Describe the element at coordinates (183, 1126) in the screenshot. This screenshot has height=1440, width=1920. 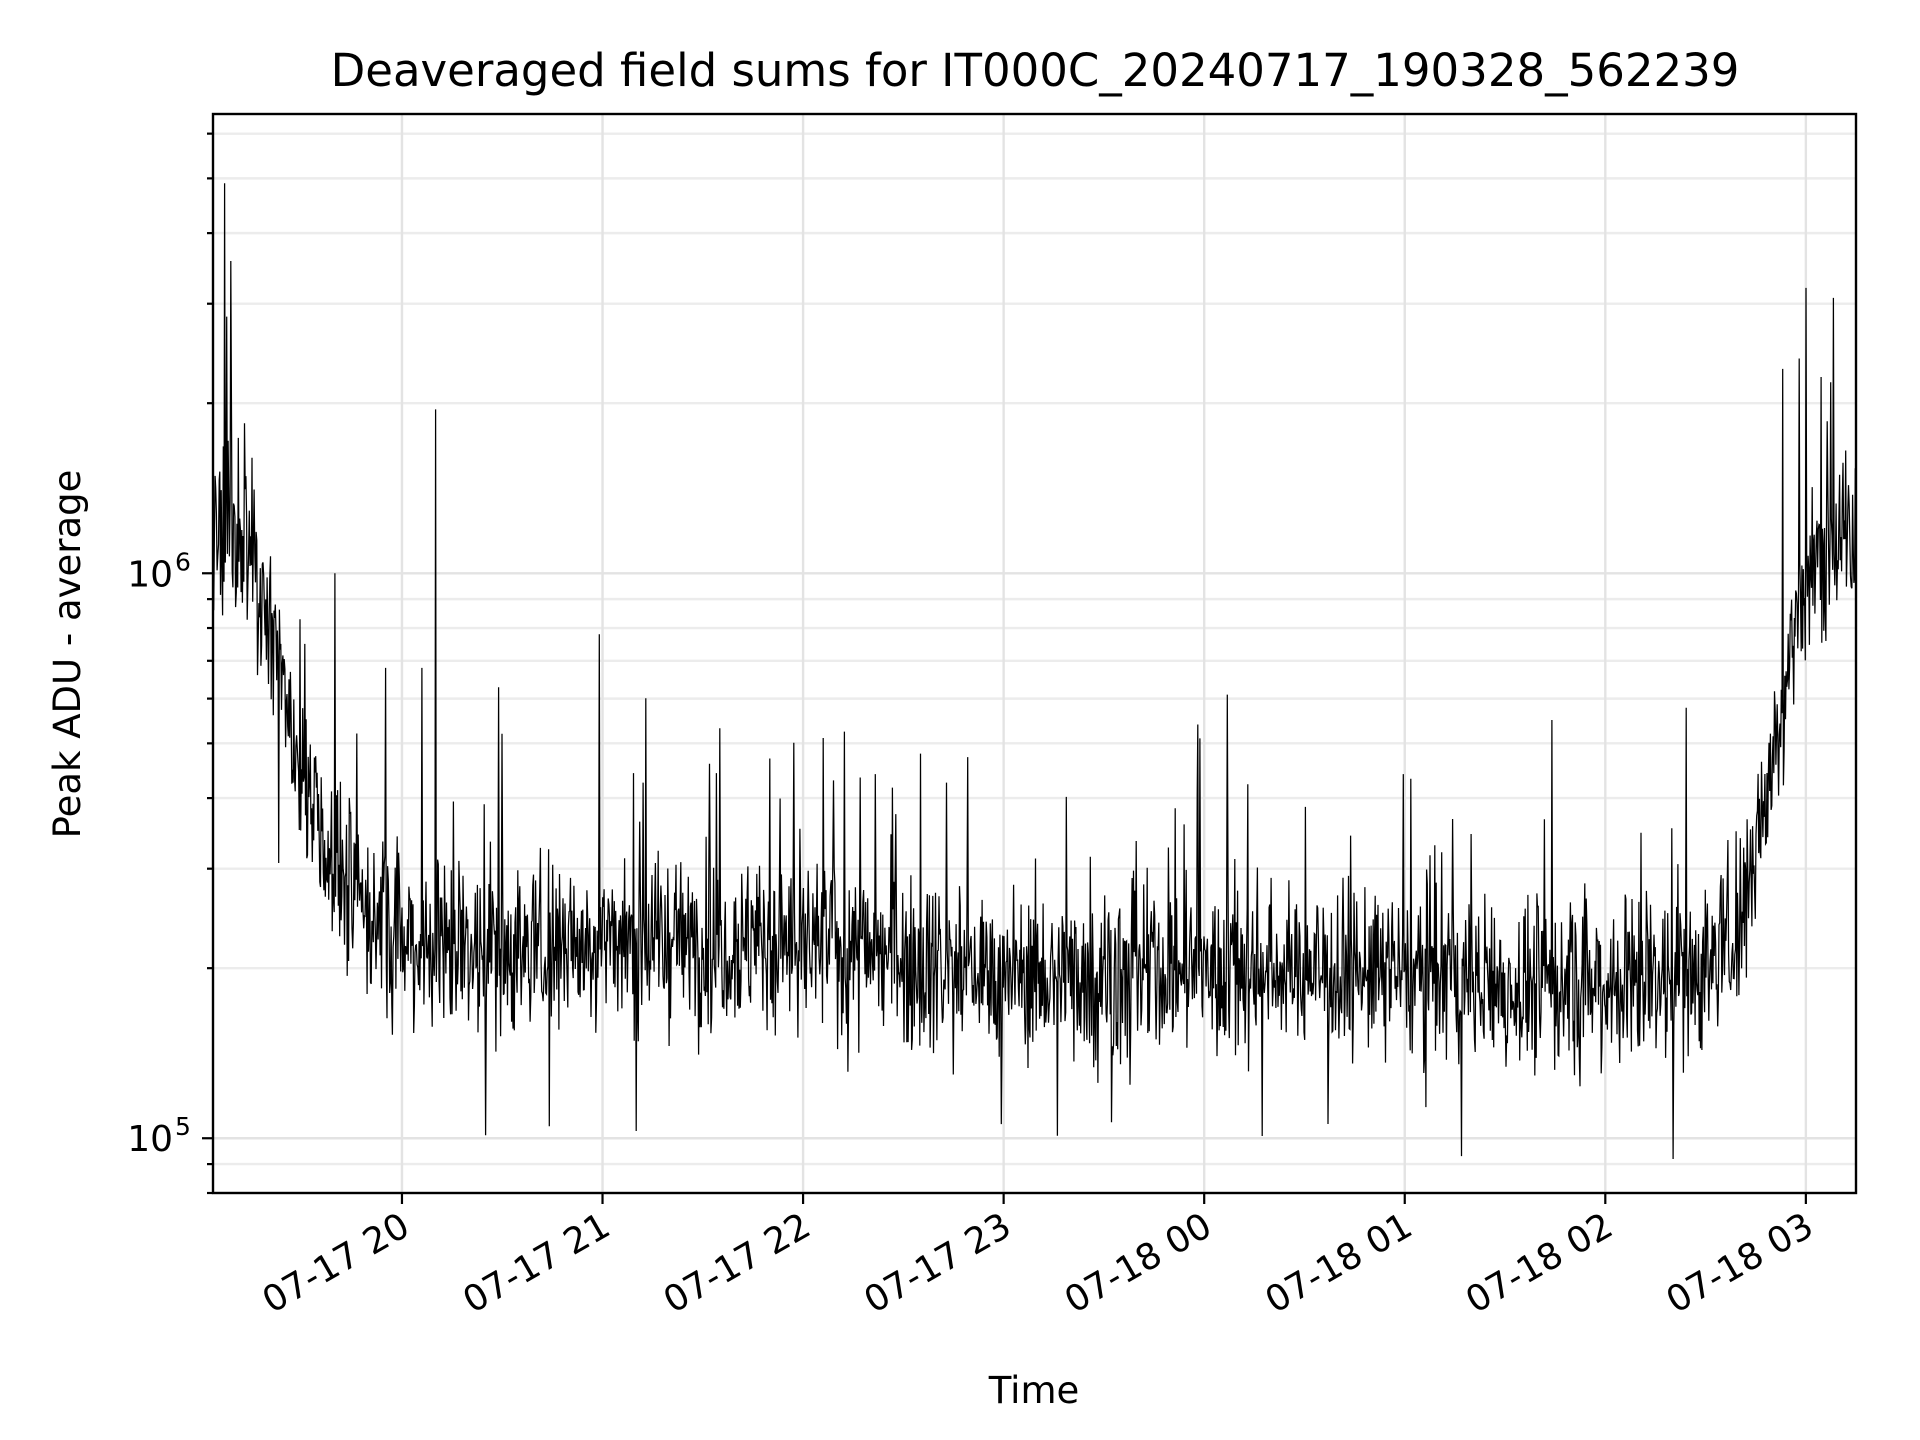
I see `y-tick-label-exponent: 5` at that location.